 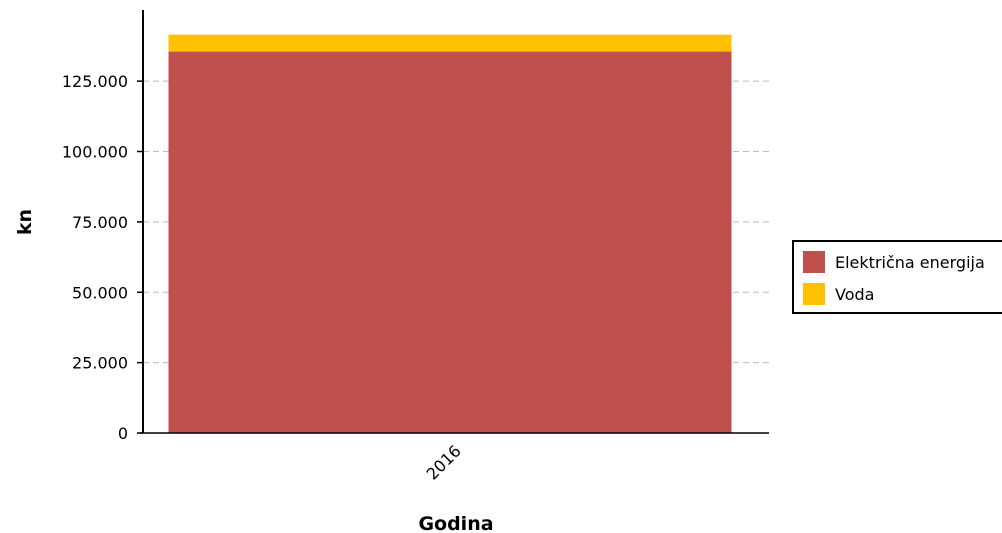 I want to click on legend: Električna energija Voda, so click(x=897, y=277).